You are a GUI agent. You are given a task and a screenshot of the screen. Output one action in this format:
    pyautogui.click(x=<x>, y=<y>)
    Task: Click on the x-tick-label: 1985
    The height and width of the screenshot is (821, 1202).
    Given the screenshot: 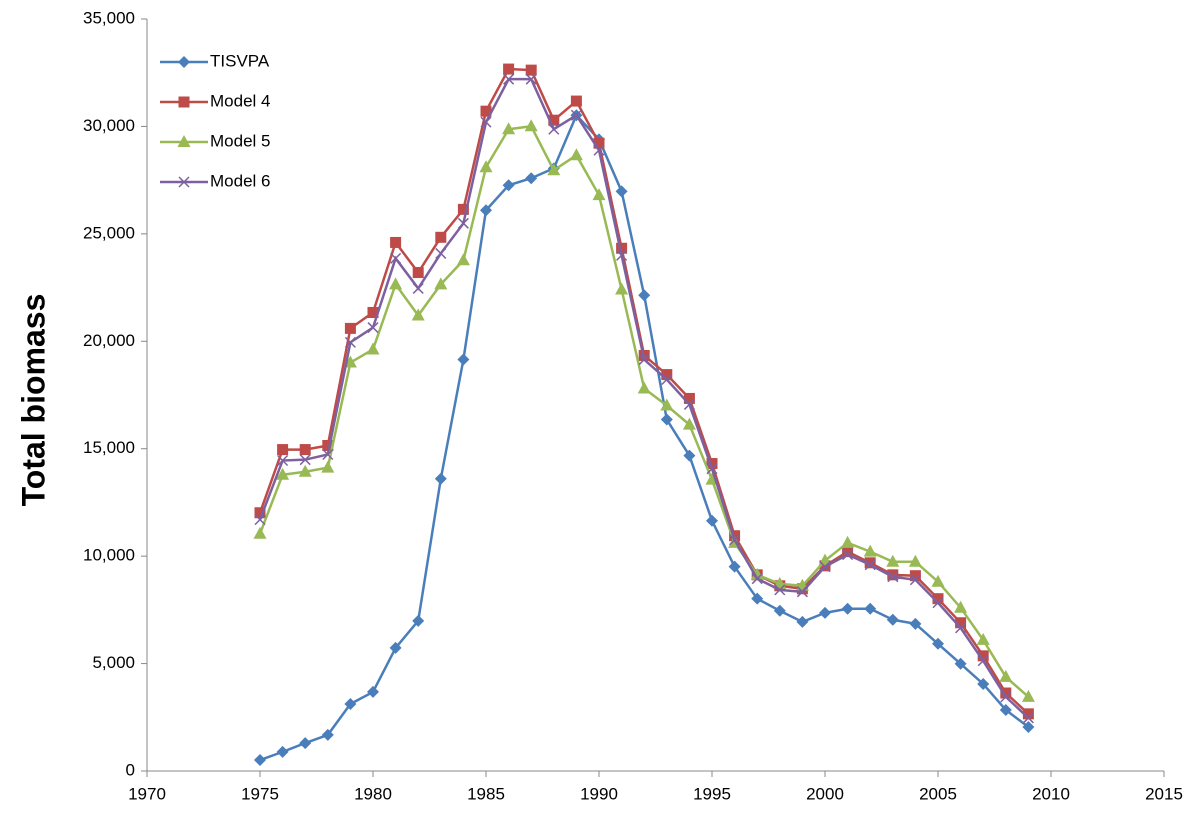 What is the action you would take?
    pyautogui.click(x=486, y=793)
    